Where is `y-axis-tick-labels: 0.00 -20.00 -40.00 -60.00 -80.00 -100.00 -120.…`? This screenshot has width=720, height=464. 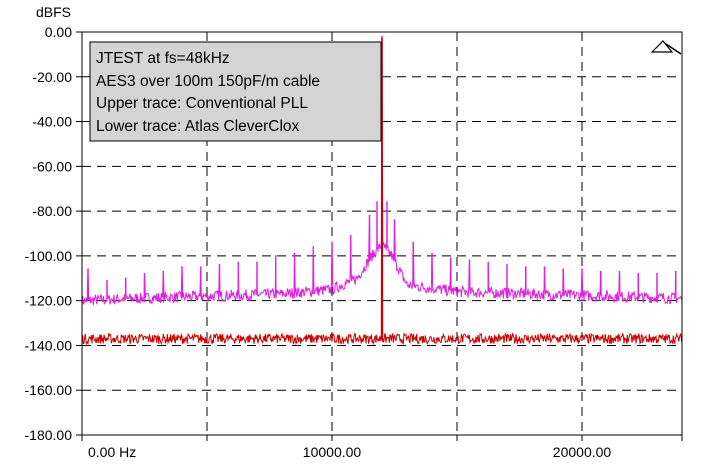
y-axis-tick-labels: 0.00 -20.00 -40.00 -60.00 -80.00 -100.00 -120.… is located at coordinates (53, 233).